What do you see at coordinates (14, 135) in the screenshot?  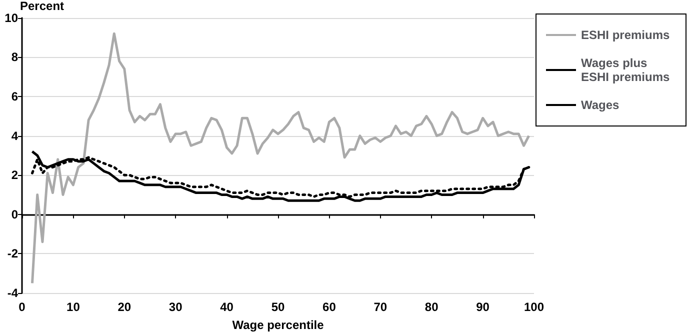 I see `y-tick-label: 4` at bounding box center [14, 135].